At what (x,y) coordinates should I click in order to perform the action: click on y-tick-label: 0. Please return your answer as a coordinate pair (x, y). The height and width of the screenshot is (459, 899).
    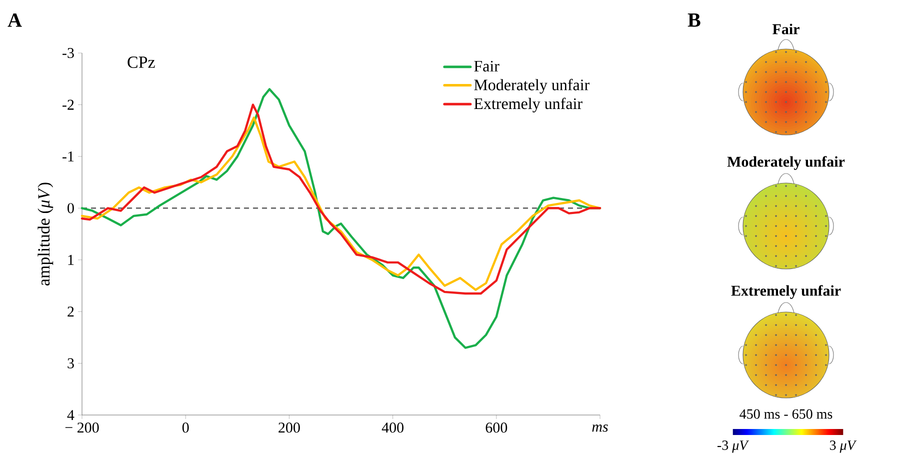
    Looking at the image, I should click on (71, 208).